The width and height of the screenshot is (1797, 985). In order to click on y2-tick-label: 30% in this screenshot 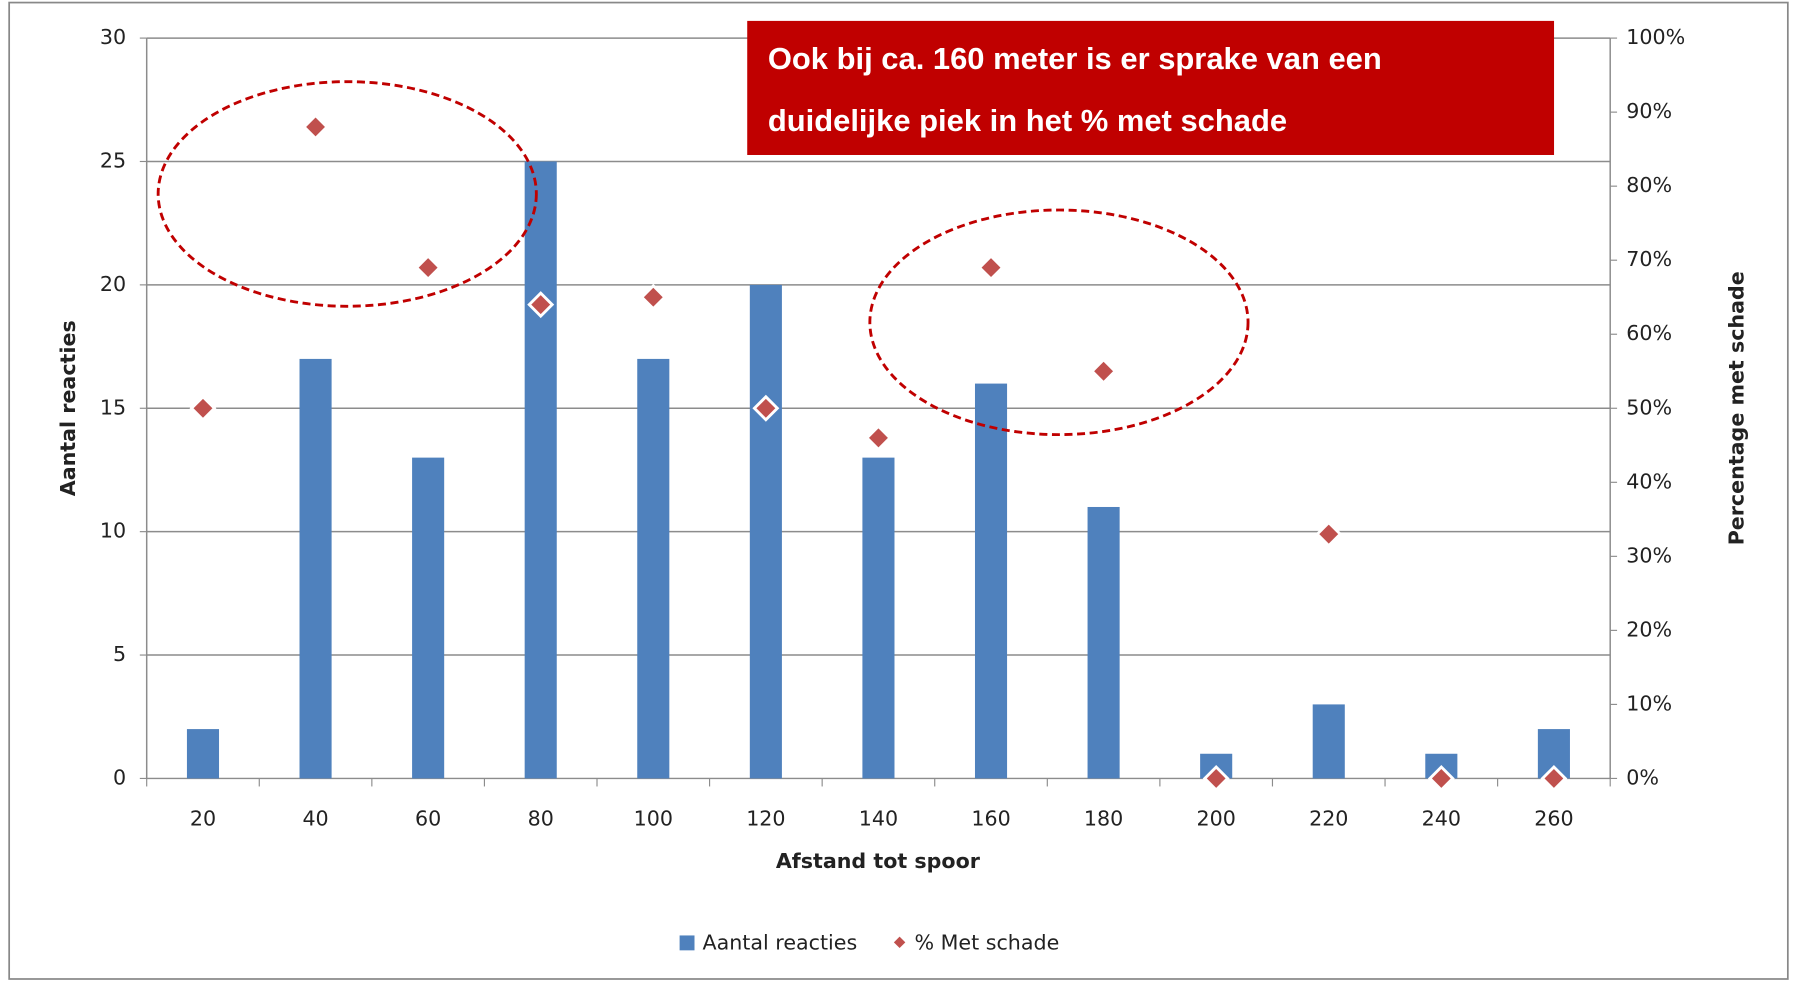, I will do `click(1649, 555)`.